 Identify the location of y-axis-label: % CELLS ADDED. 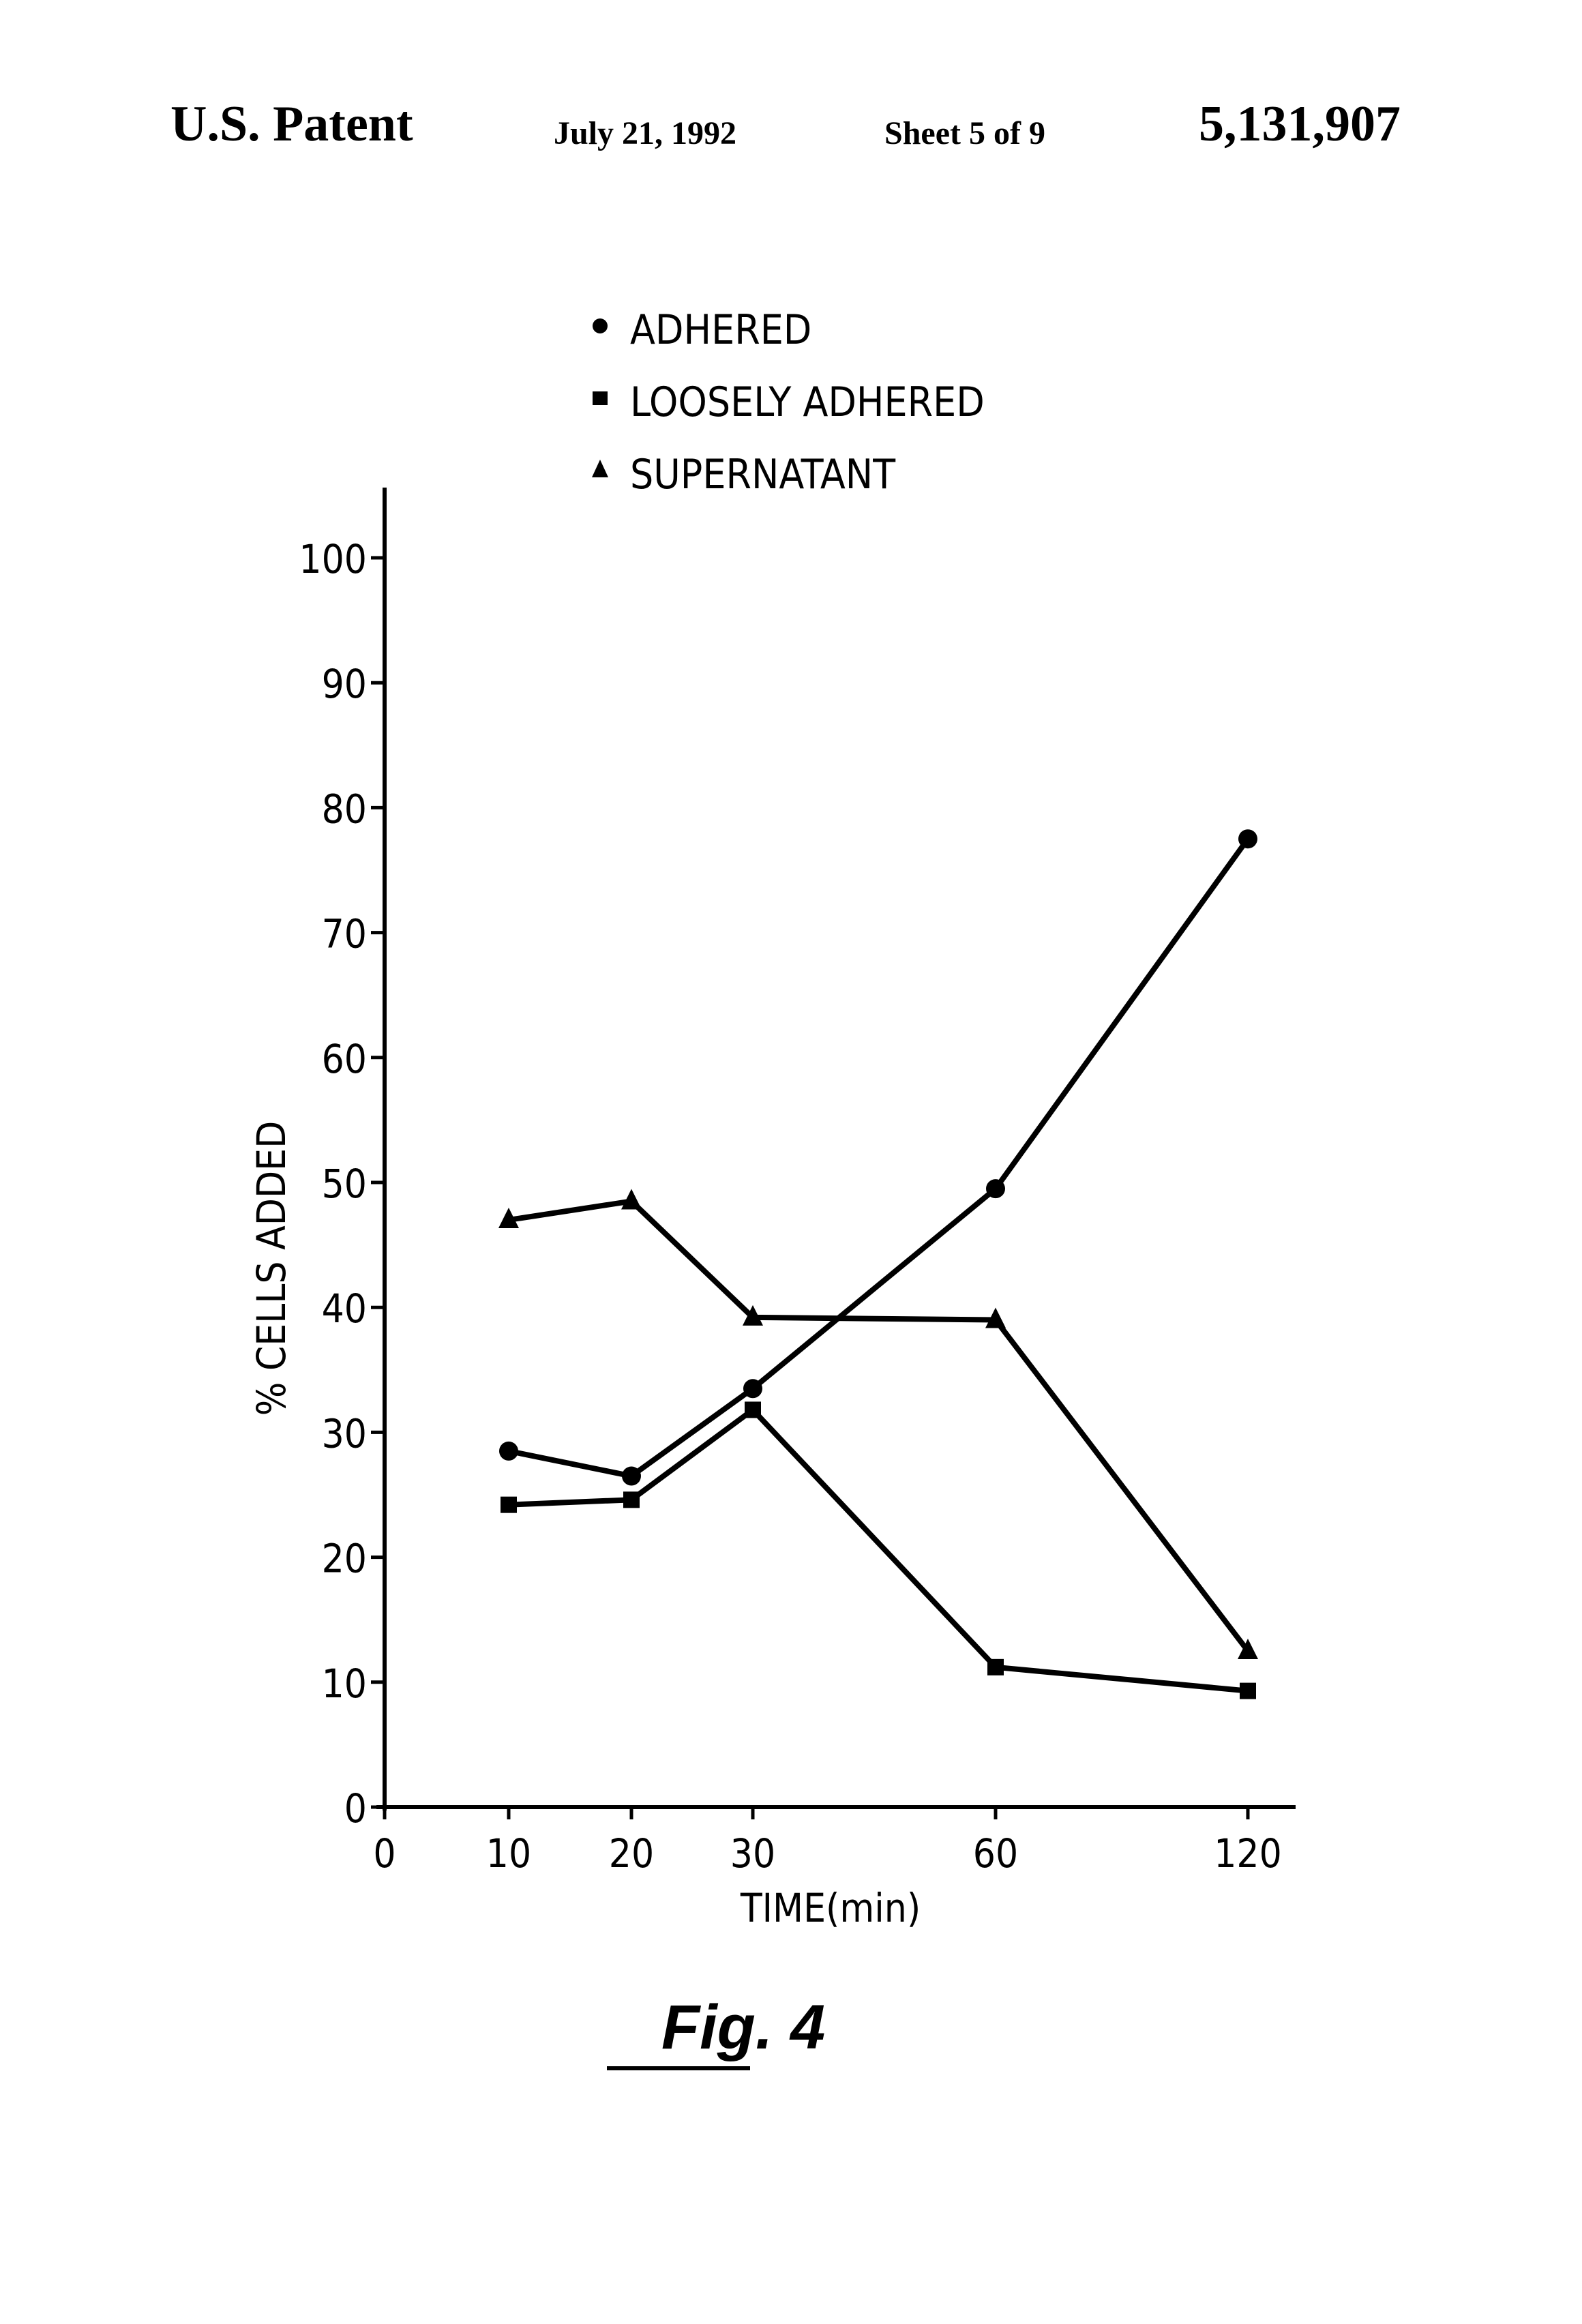
(271, 1268).